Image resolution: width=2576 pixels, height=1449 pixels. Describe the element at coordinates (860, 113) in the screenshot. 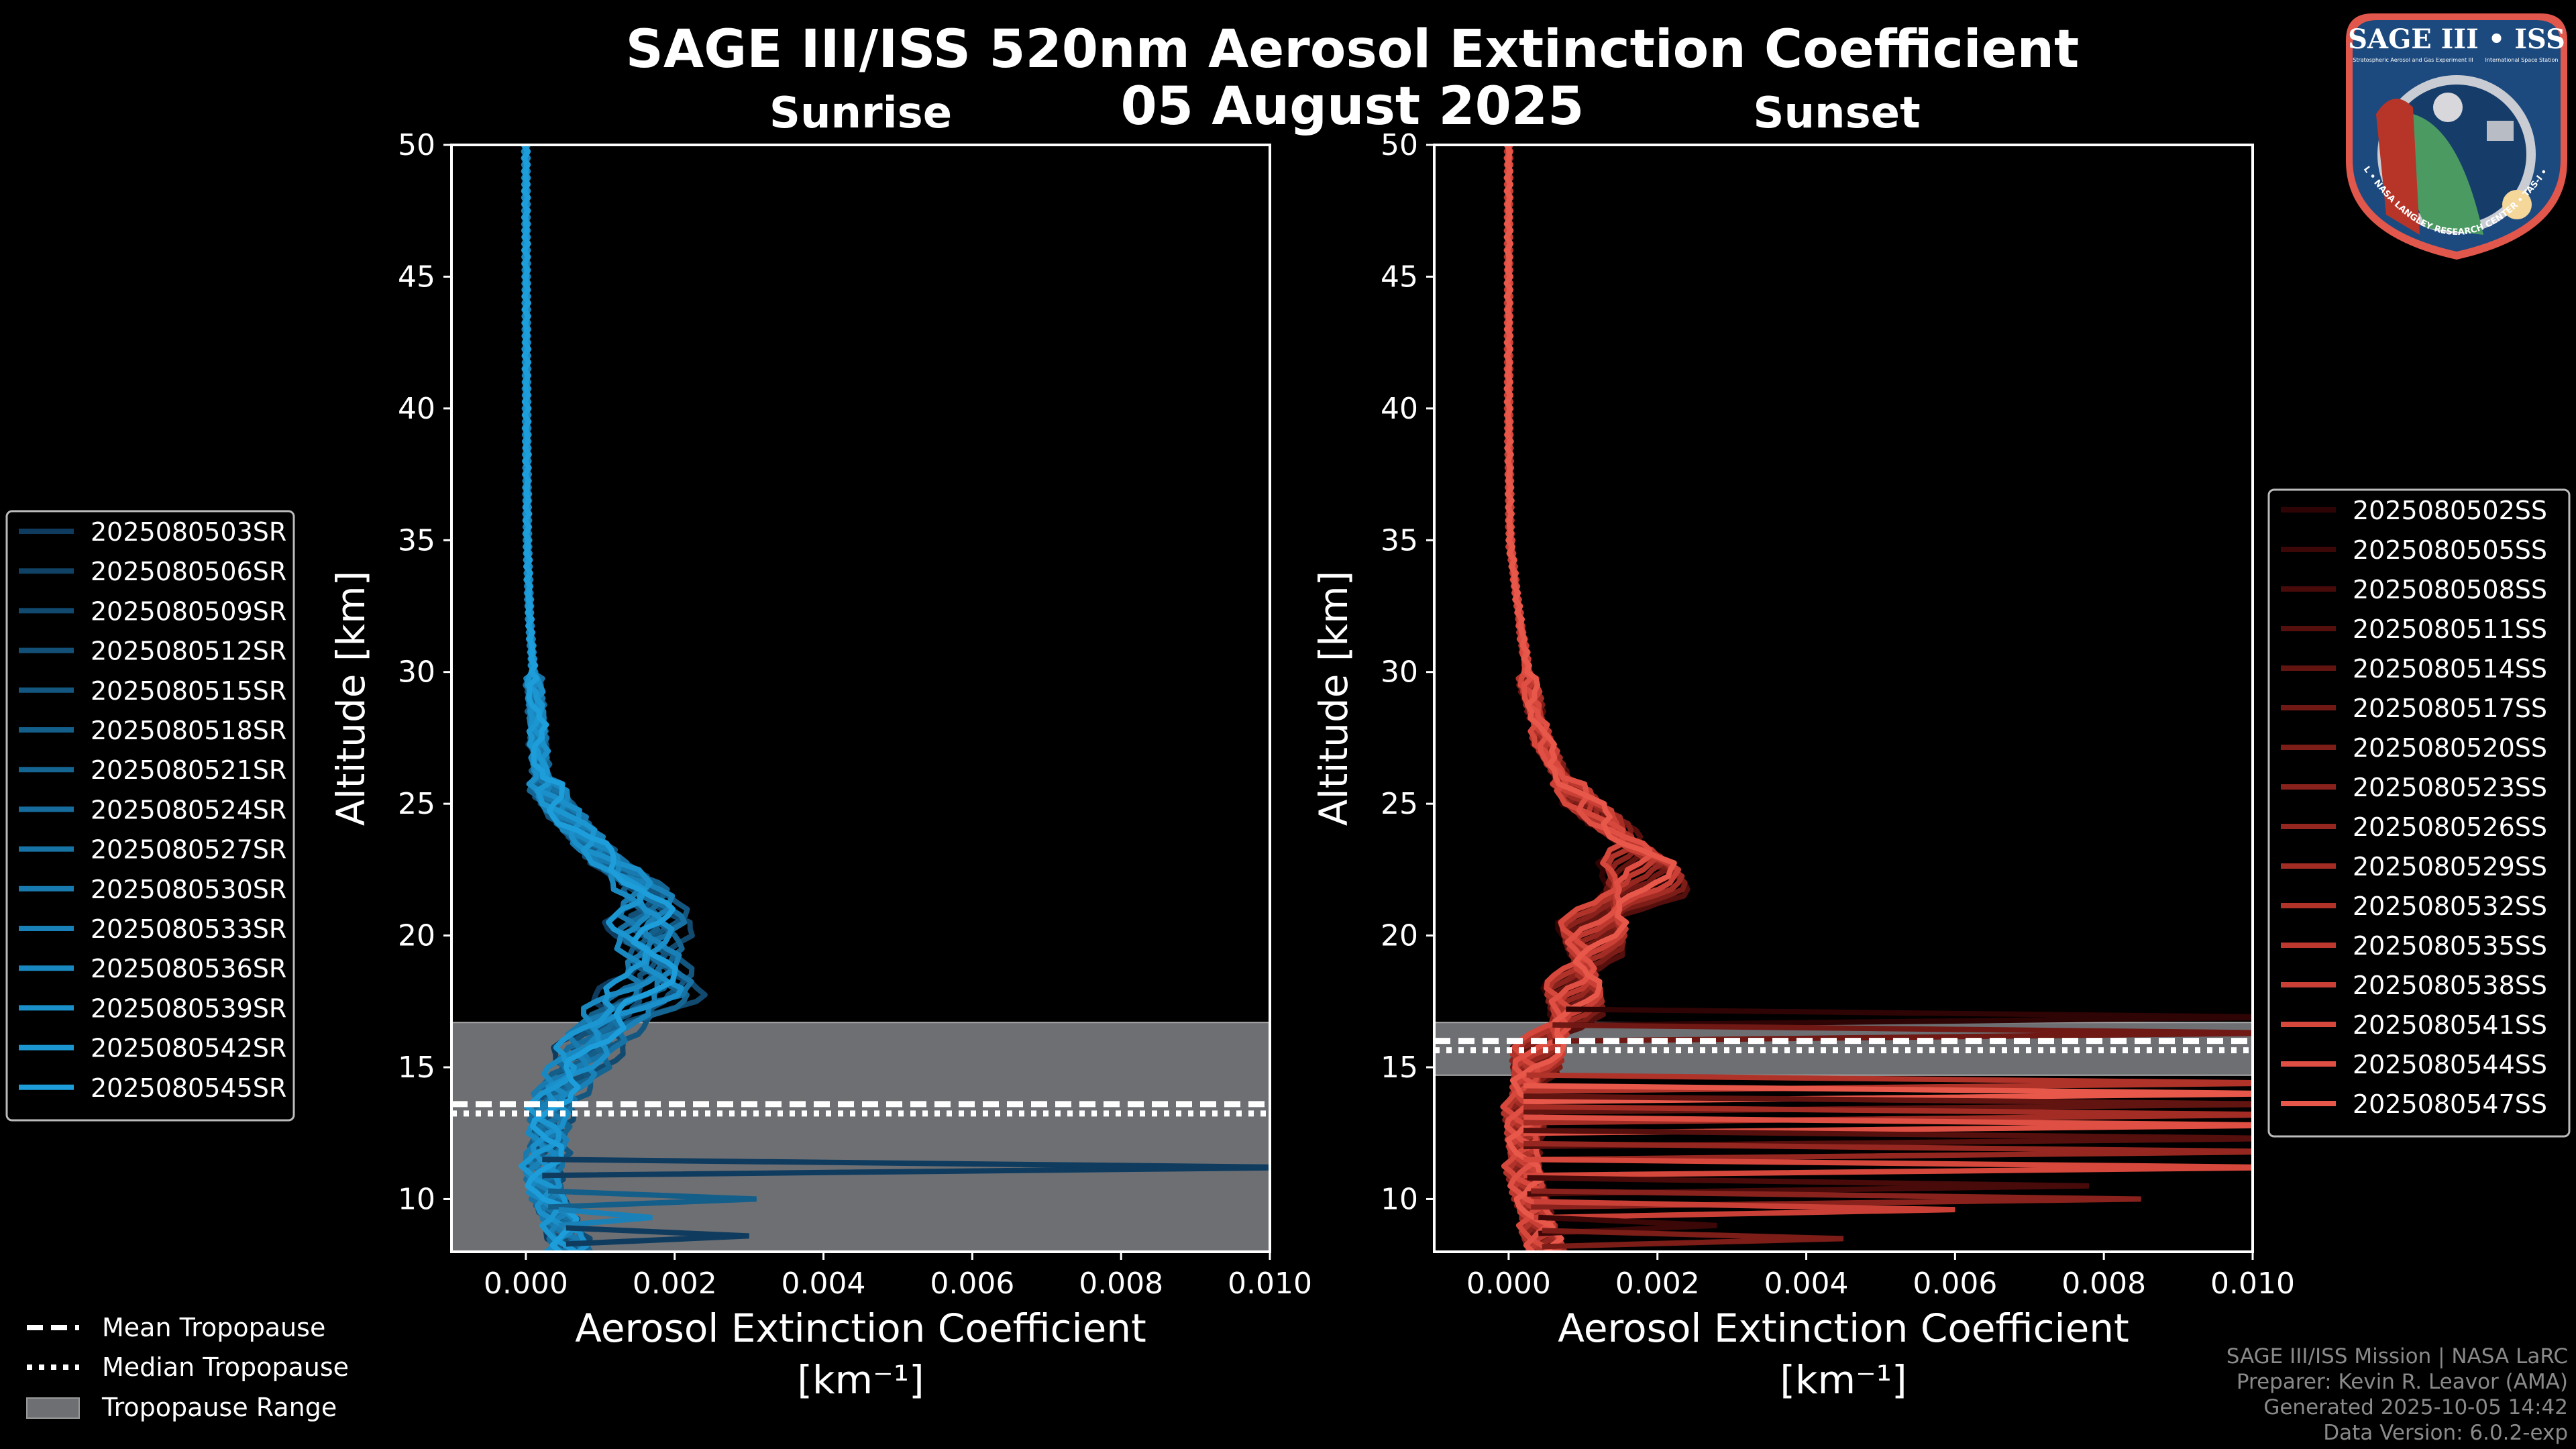

I see `panel-title: Sunrise` at that location.